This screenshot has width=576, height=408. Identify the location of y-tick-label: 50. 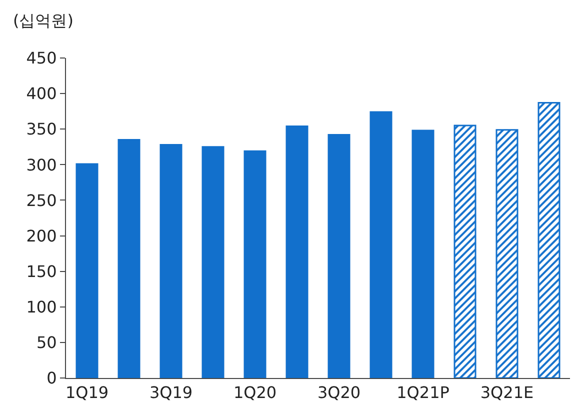
(46, 342).